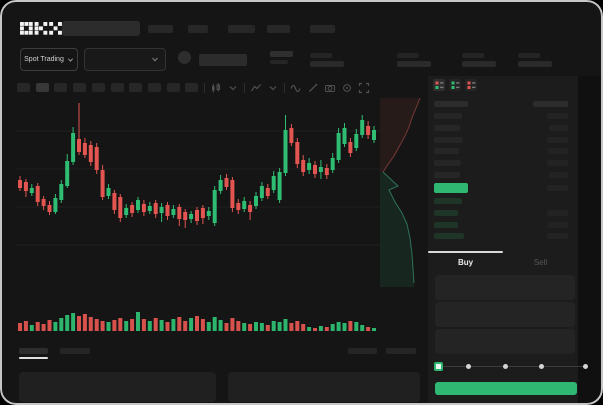  What do you see at coordinates (256, 88) in the screenshot?
I see `indicators-icon` at bounding box center [256, 88].